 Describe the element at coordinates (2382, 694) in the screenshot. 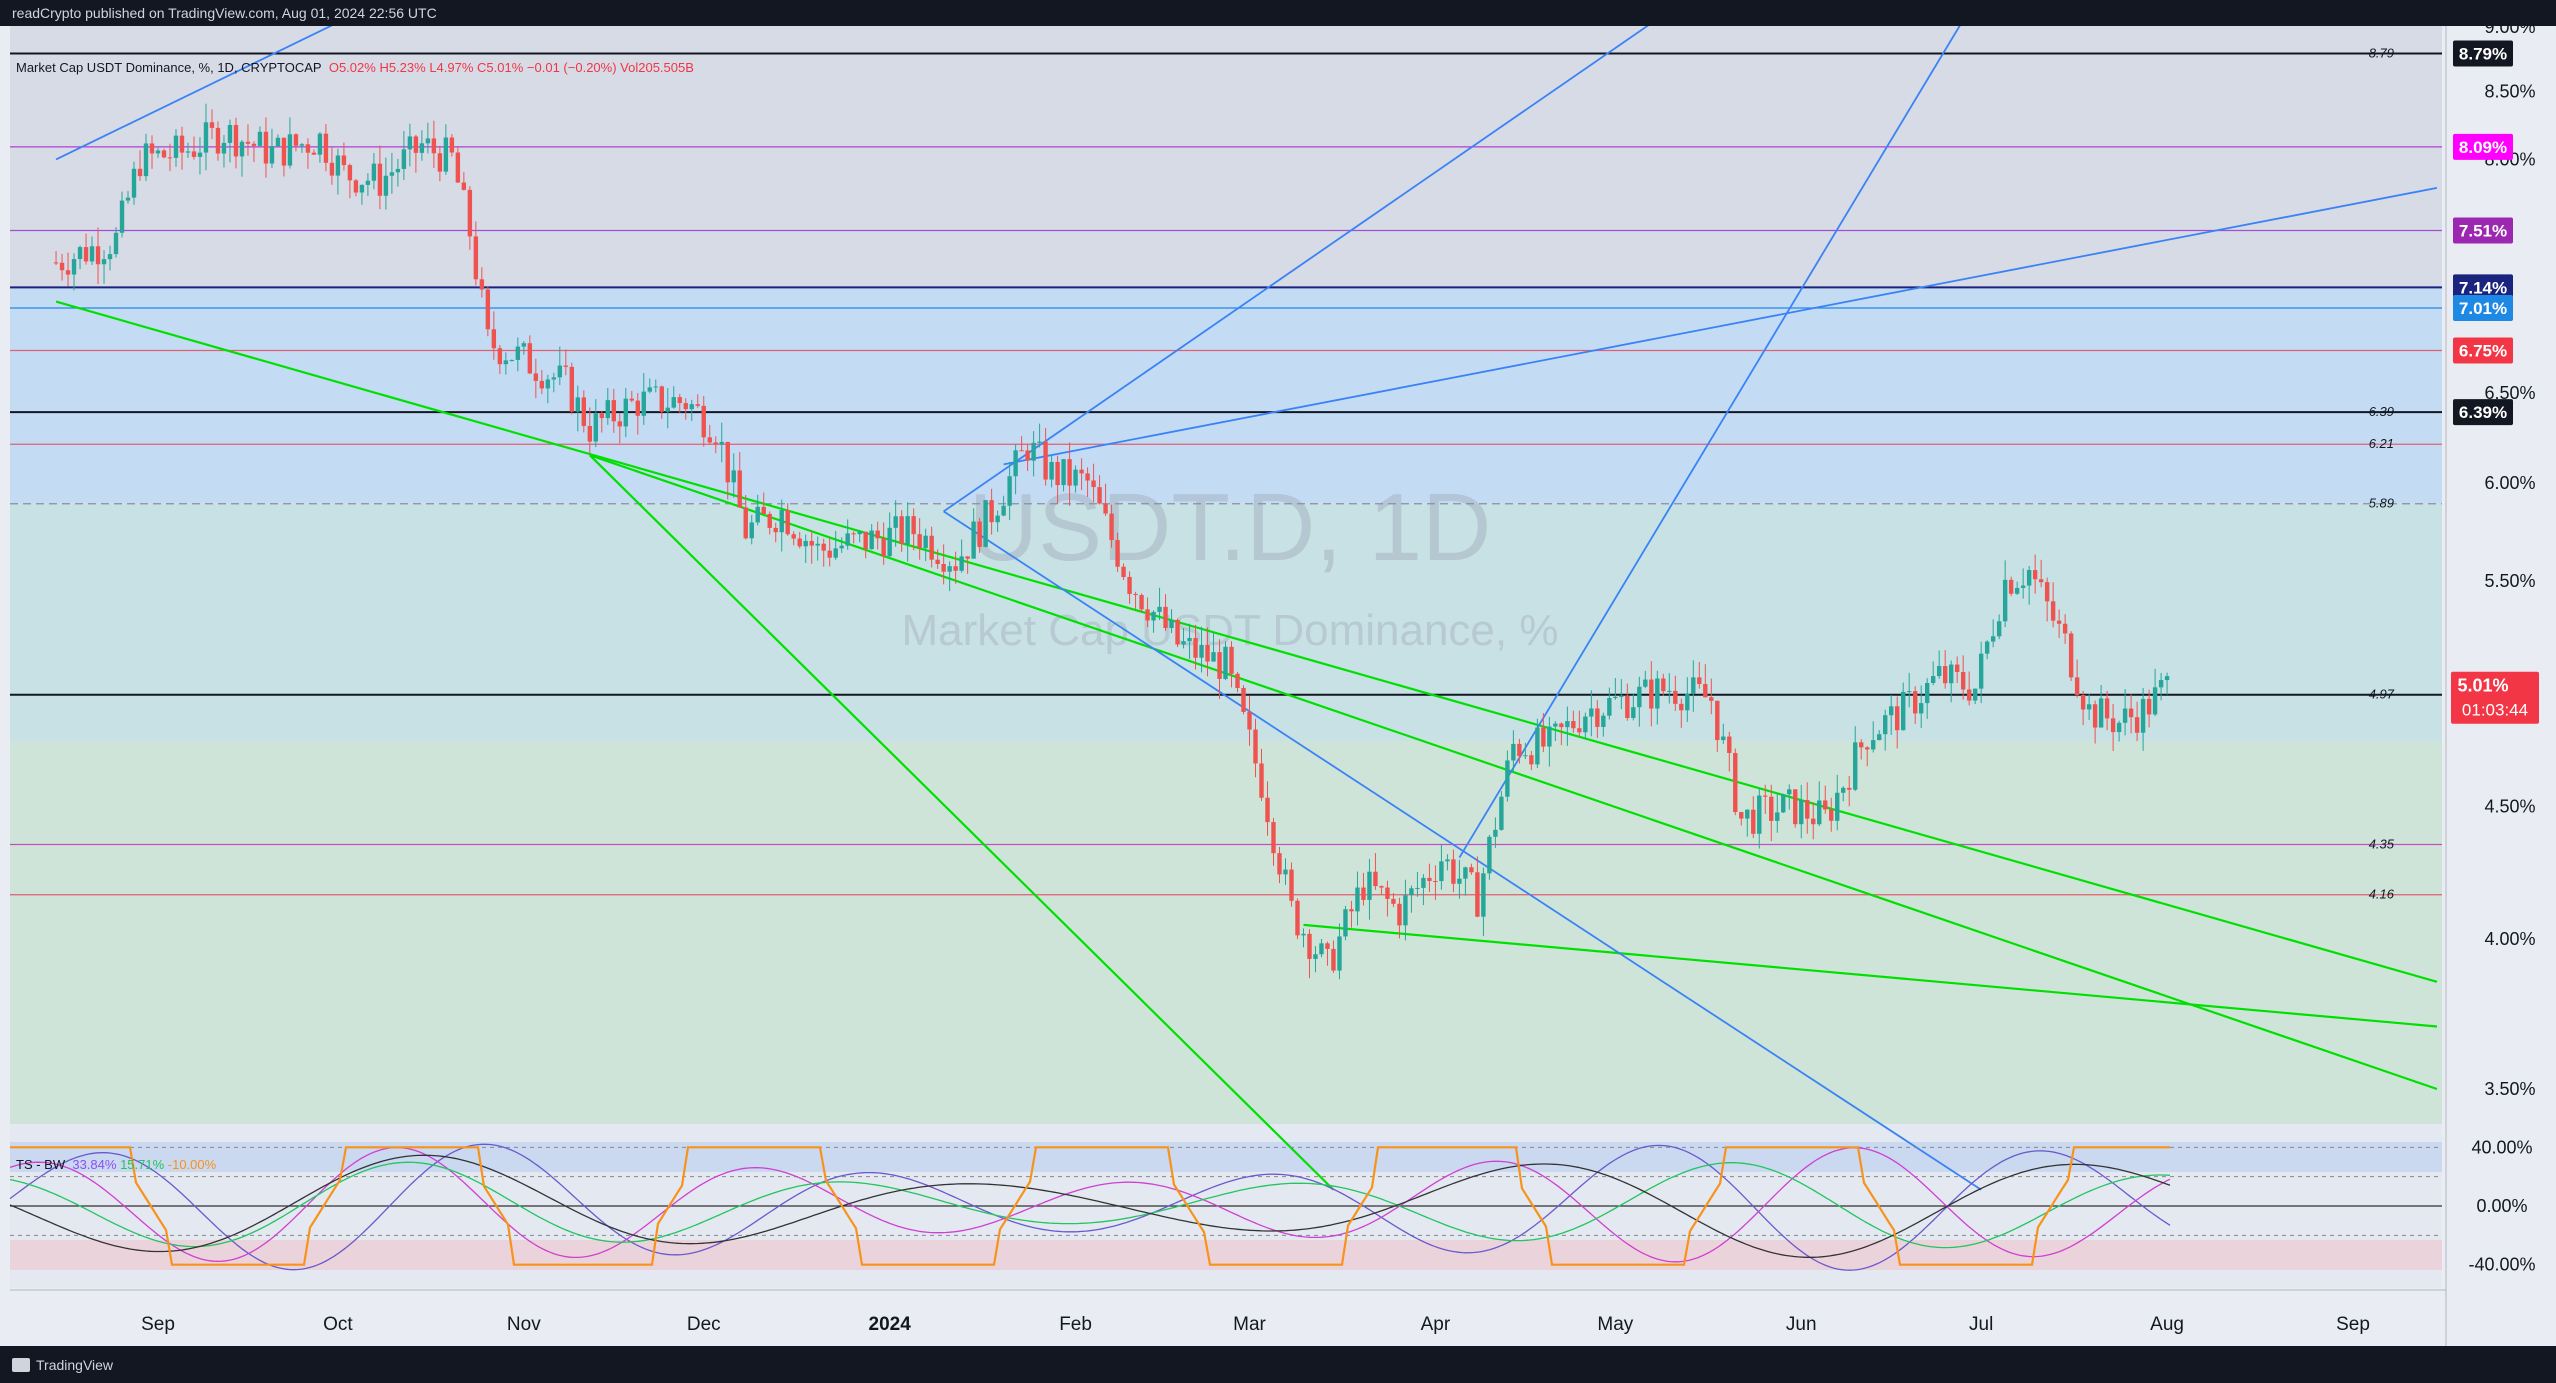

I see `level-tag-9: 4.97` at that location.